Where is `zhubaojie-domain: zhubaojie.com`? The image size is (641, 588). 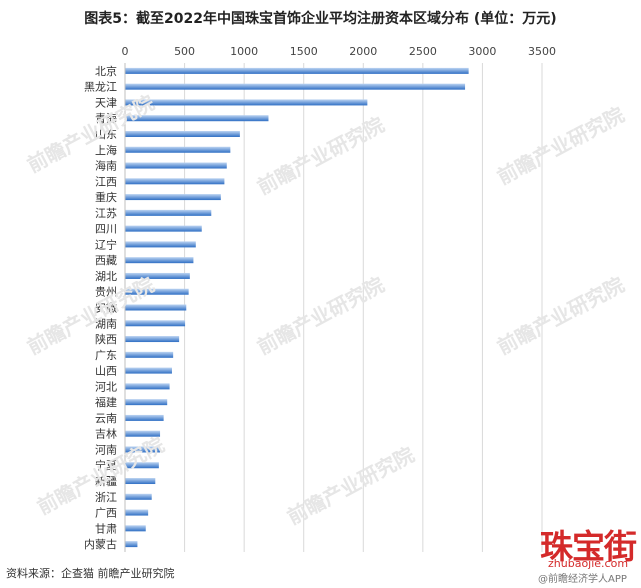 zhubaojie-domain: zhubaojie.com is located at coordinates (588, 563).